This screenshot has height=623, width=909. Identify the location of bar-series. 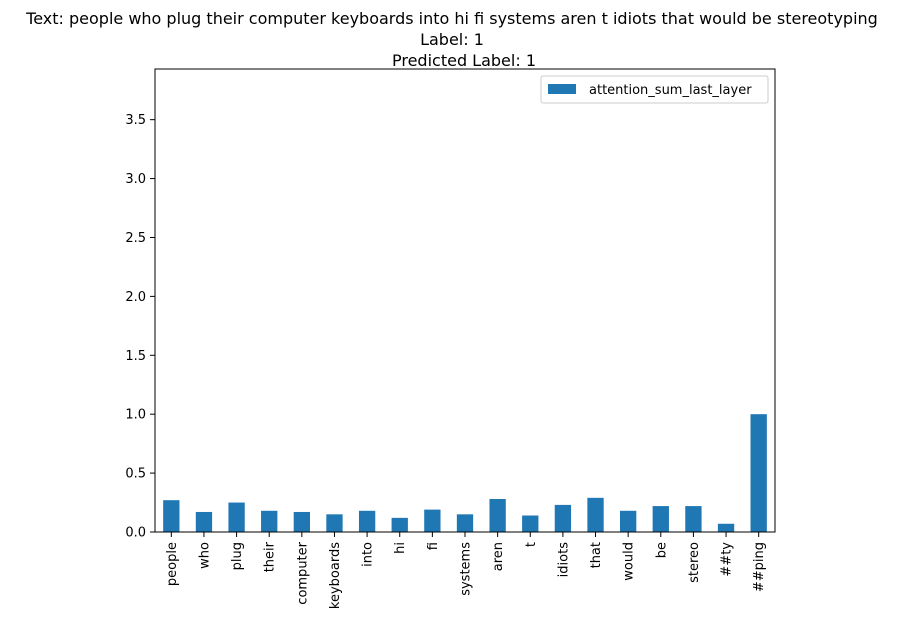
(465, 473).